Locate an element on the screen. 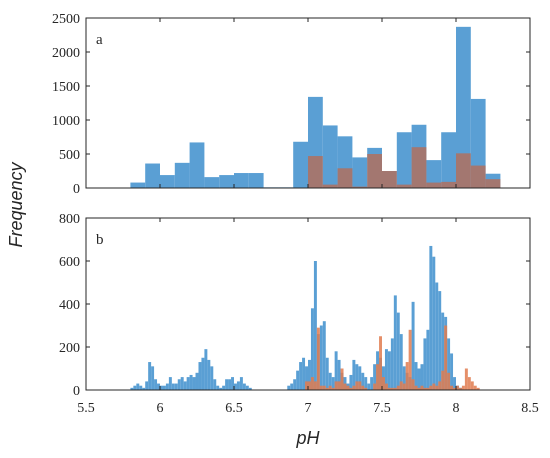 The image size is (550, 458). x-tick-label: 6 is located at coordinates (160, 408).